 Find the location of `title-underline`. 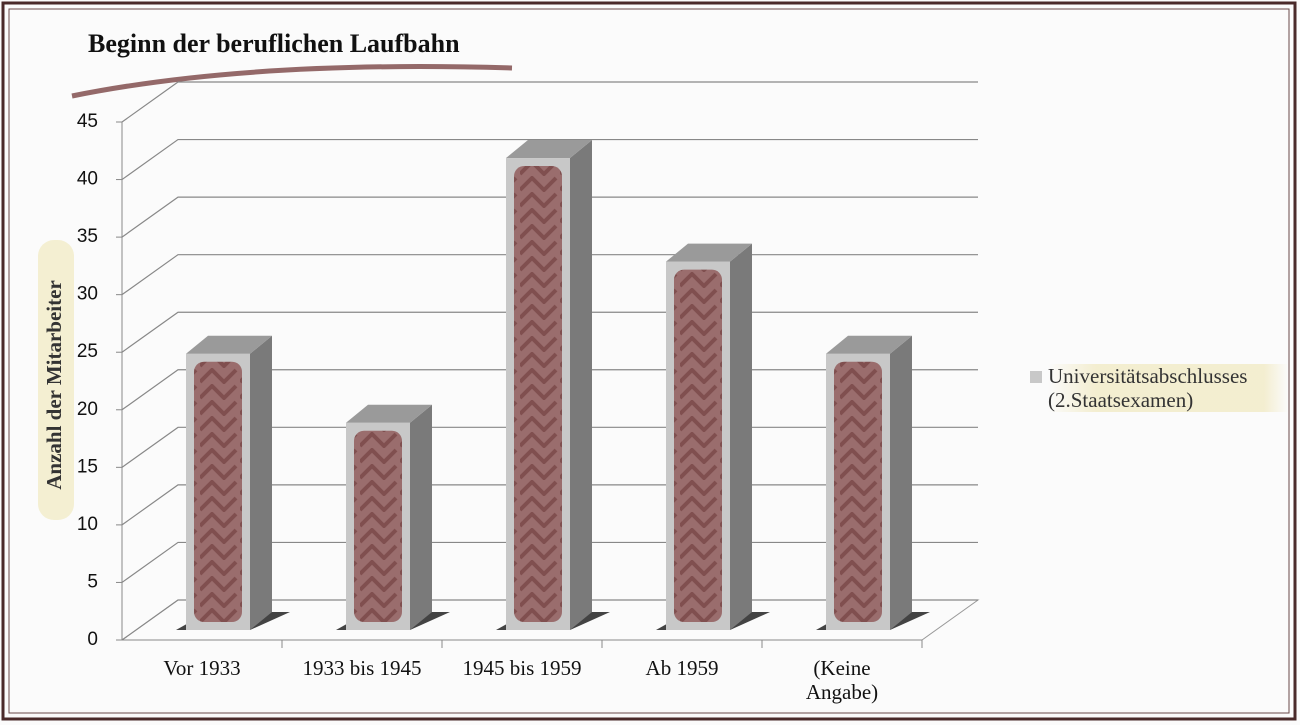

title-underline is located at coordinates (292, 81).